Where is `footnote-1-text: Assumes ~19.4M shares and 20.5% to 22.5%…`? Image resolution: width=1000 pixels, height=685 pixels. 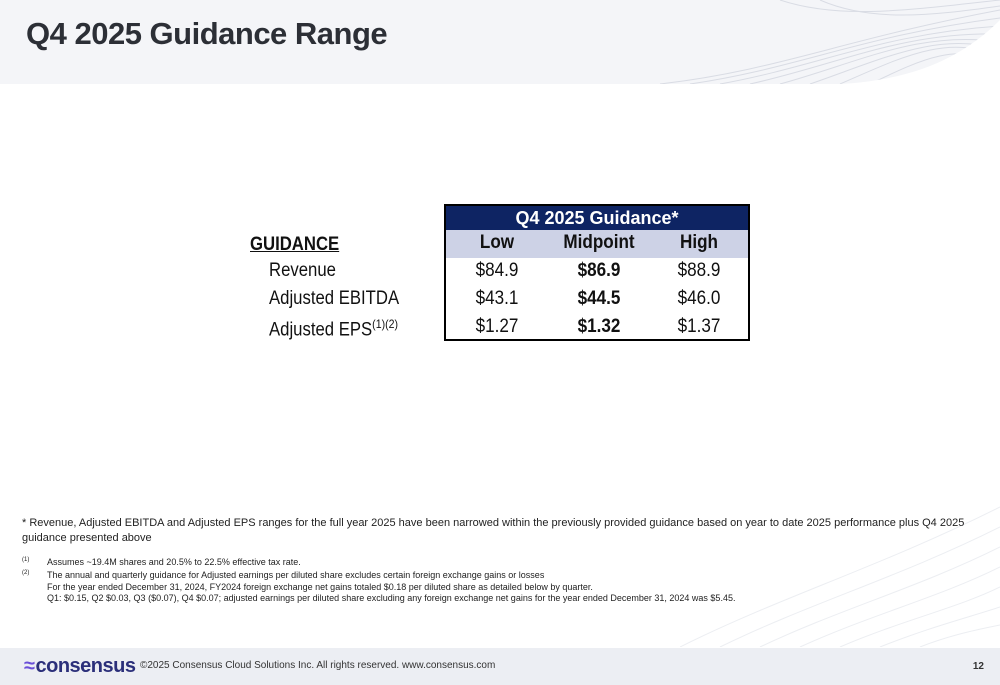
footnote-1-text: Assumes ~19.4M shares and 20.5% to 22.5%… is located at coordinates (174, 562).